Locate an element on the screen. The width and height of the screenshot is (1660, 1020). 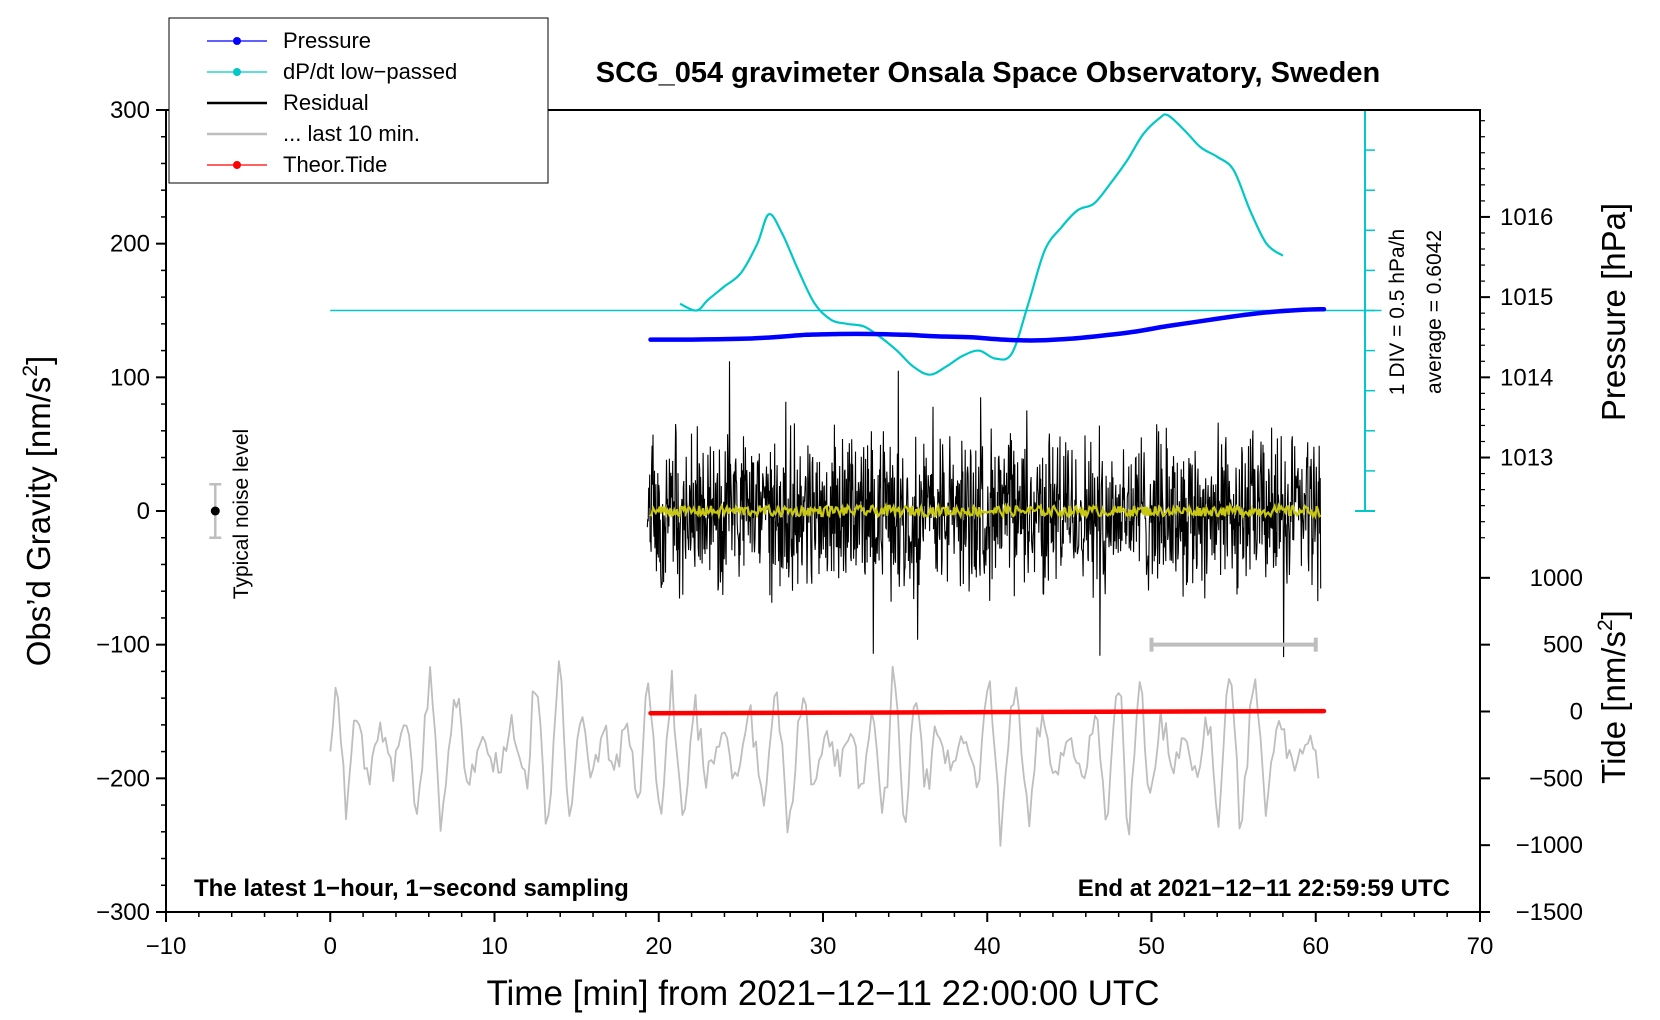
tide-tick-label: −1000 is located at coordinates (1549, 845).